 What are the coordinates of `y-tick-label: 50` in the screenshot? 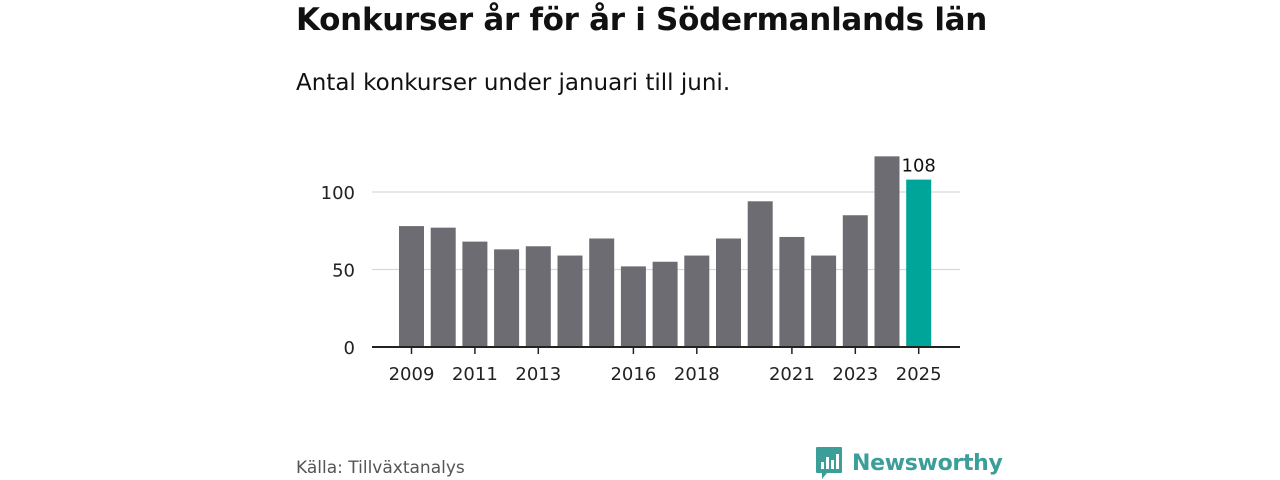 It's located at (343, 271).